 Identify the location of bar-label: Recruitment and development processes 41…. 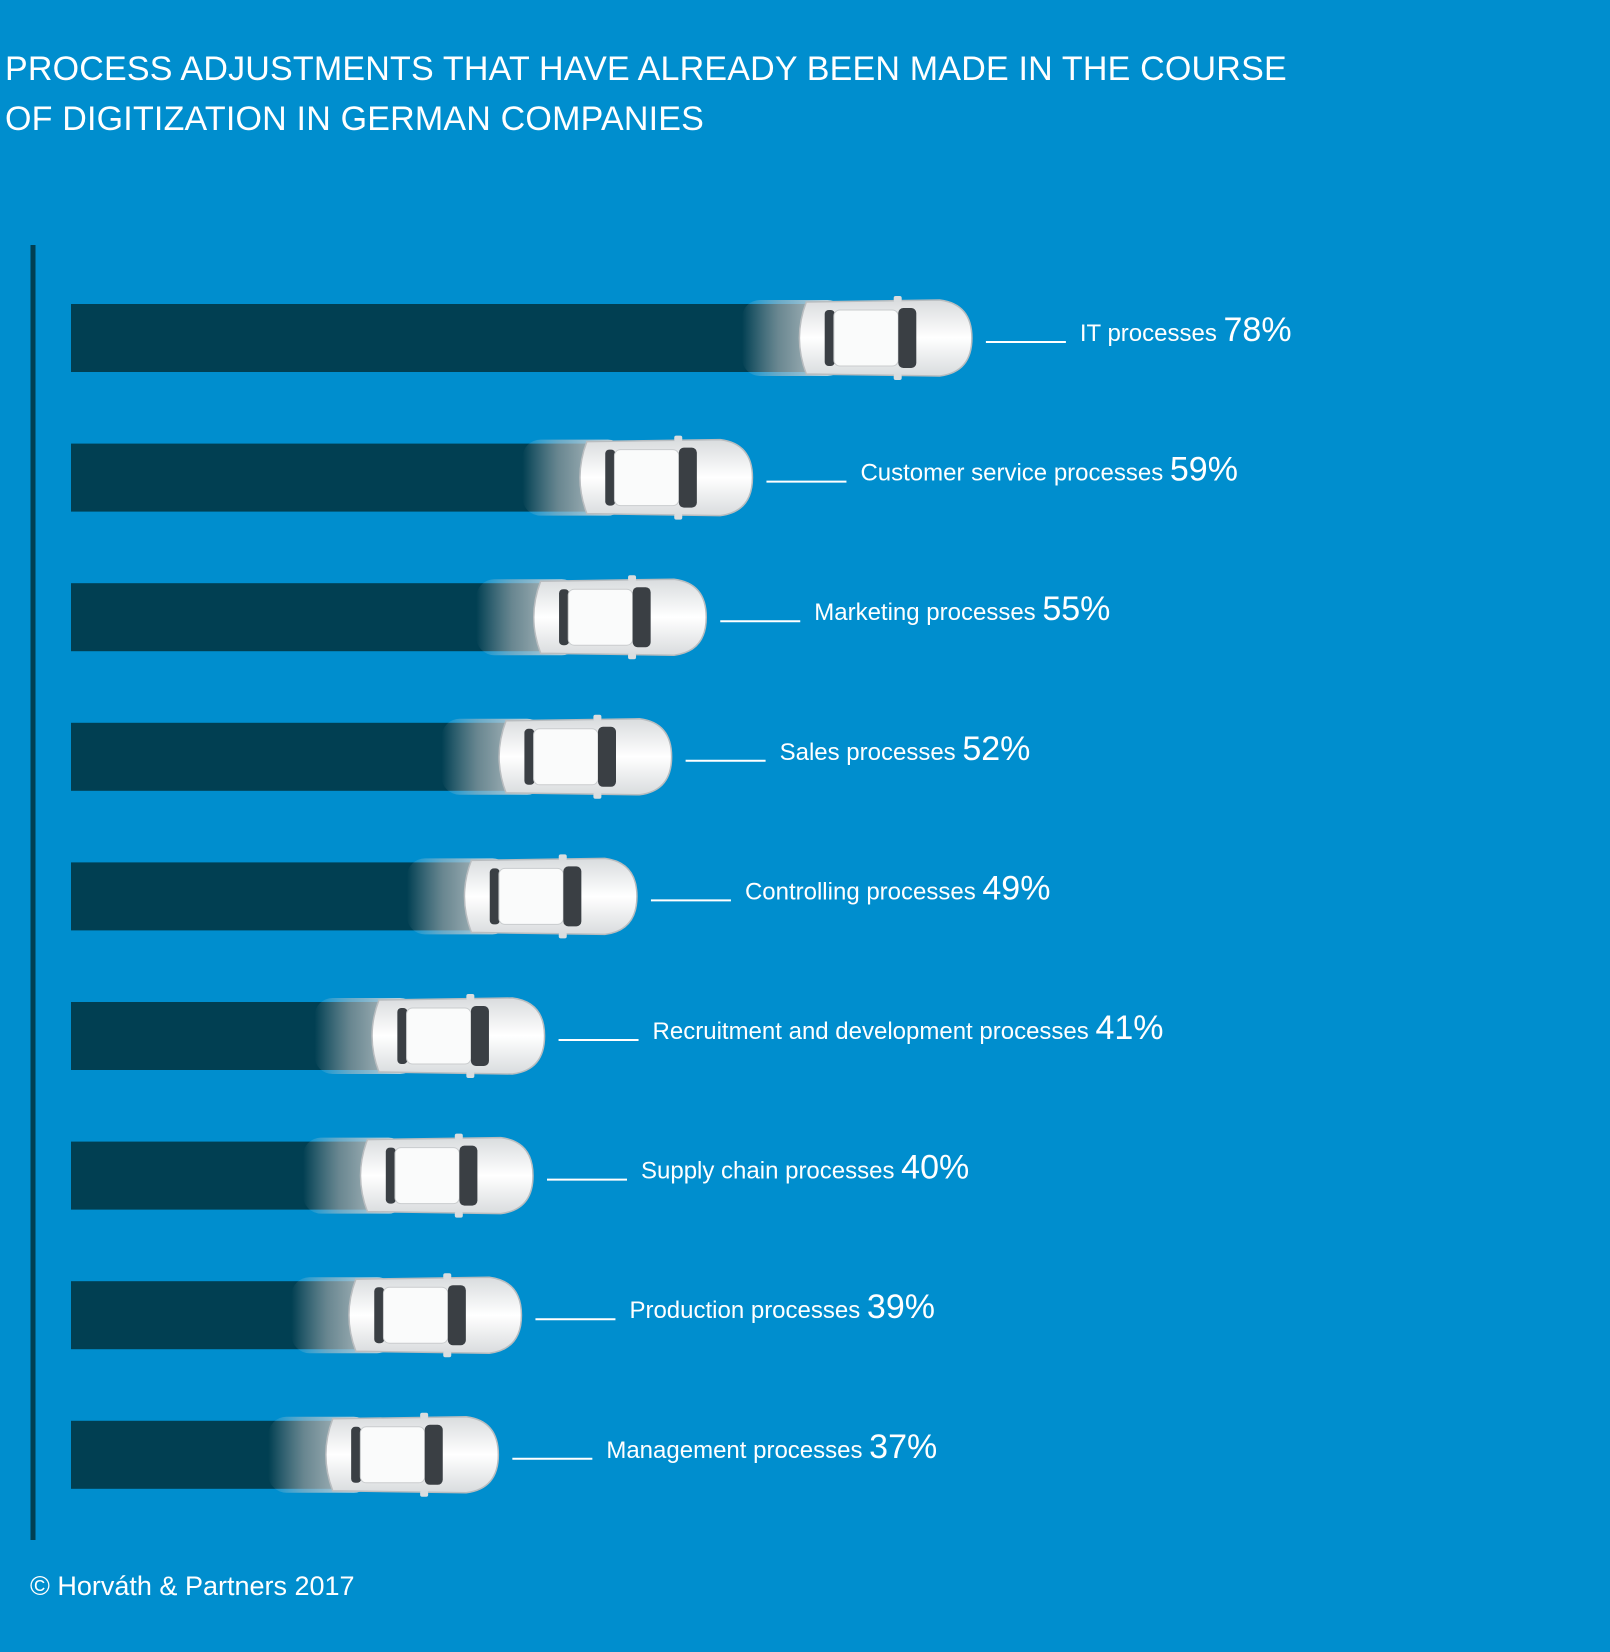
(908, 1028).